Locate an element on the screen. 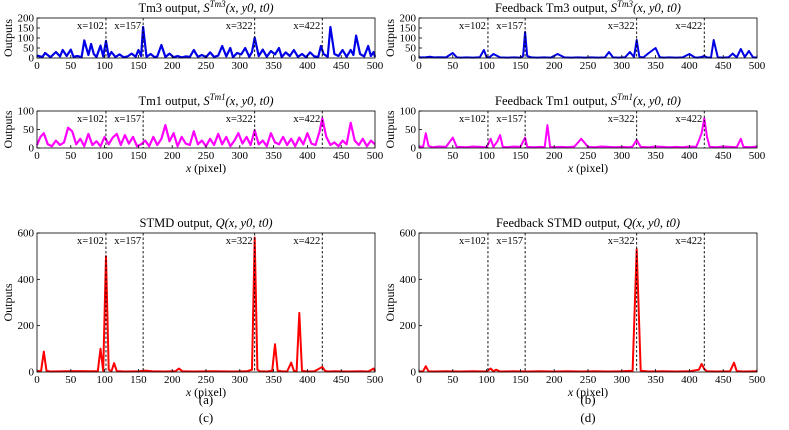 This screenshot has width=789, height=430. chart-title: STMD output, Q(x, y0, t0) is located at coordinates (206, 223).